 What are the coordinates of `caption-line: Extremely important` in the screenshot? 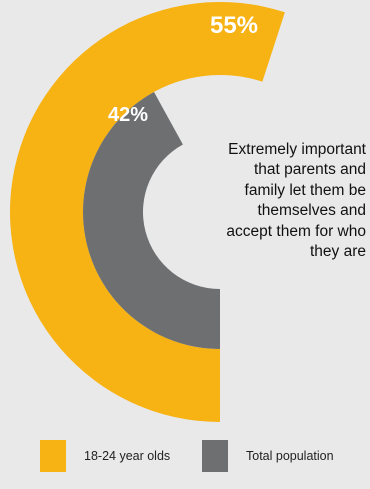 It's located at (297, 149).